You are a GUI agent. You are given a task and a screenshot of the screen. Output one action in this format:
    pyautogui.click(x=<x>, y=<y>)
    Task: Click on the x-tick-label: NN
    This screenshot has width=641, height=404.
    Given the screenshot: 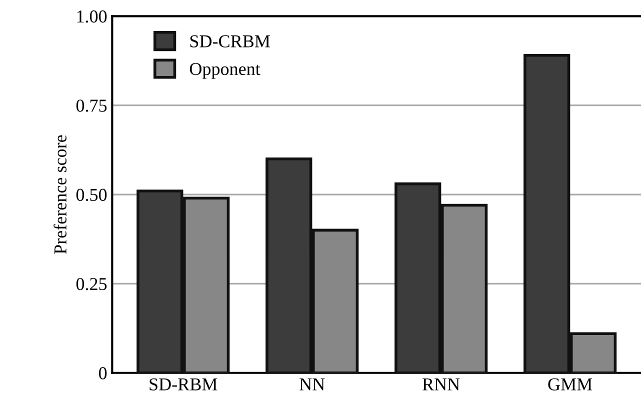 What is the action you would take?
    pyautogui.click(x=312, y=384)
    